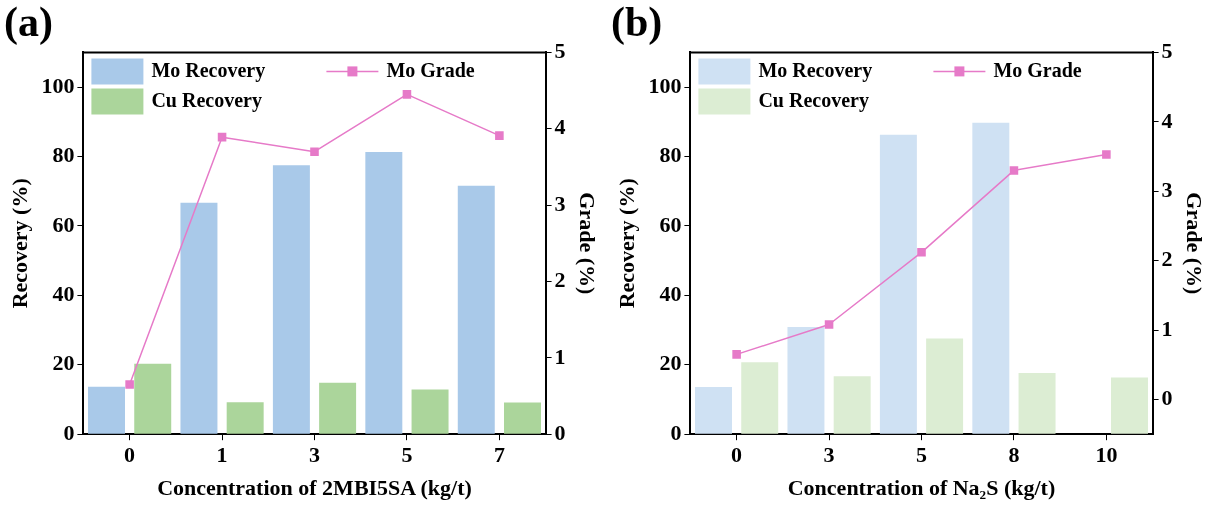  Describe the element at coordinates (222, 455) in the screenshot. I see `x-tick-label: 1` at that location.